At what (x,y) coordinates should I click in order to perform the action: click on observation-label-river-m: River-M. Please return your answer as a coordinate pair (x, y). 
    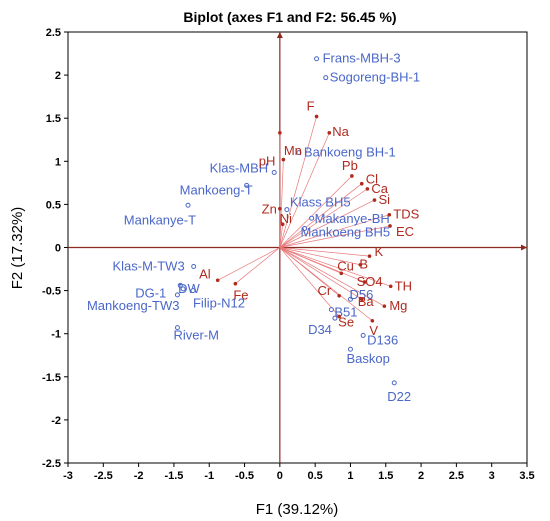
    Looking at the image, I should click on (196, 335).